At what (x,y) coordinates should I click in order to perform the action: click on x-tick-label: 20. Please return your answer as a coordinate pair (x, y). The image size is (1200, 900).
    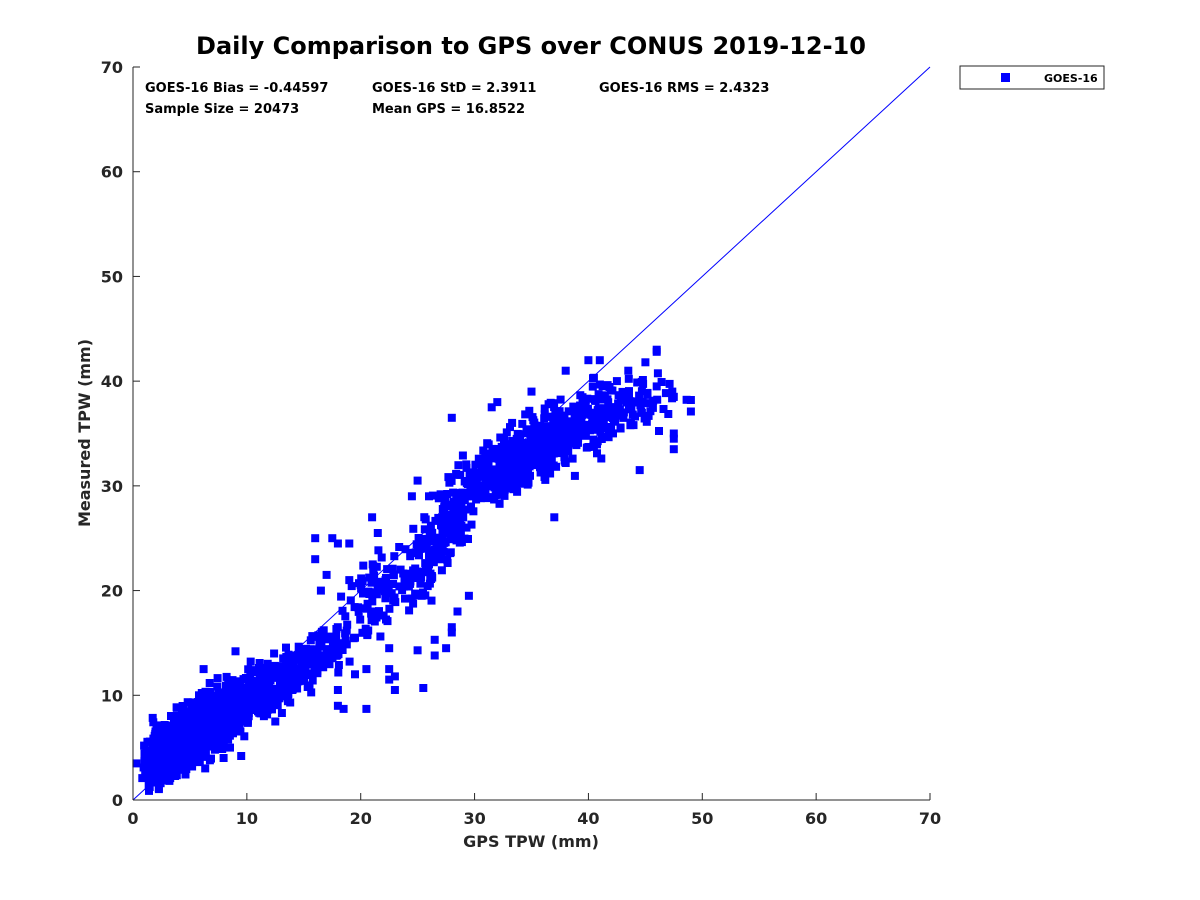
    Looking at the image, I should click on (361, 818).